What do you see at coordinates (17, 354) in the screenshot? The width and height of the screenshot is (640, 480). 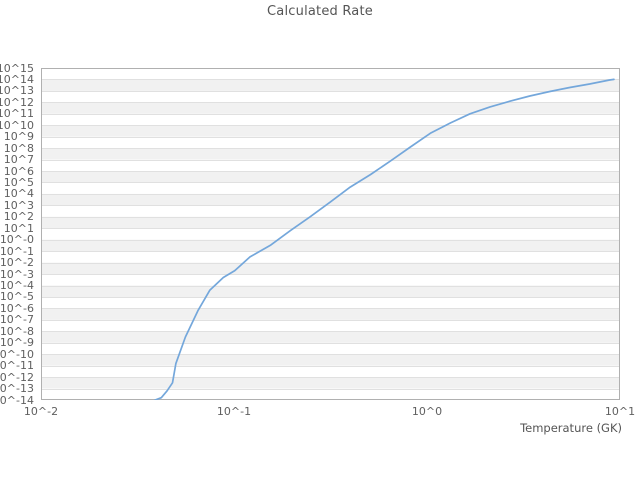 I see `y-tick-label: 10^-10` at bounding box center [17, 354].